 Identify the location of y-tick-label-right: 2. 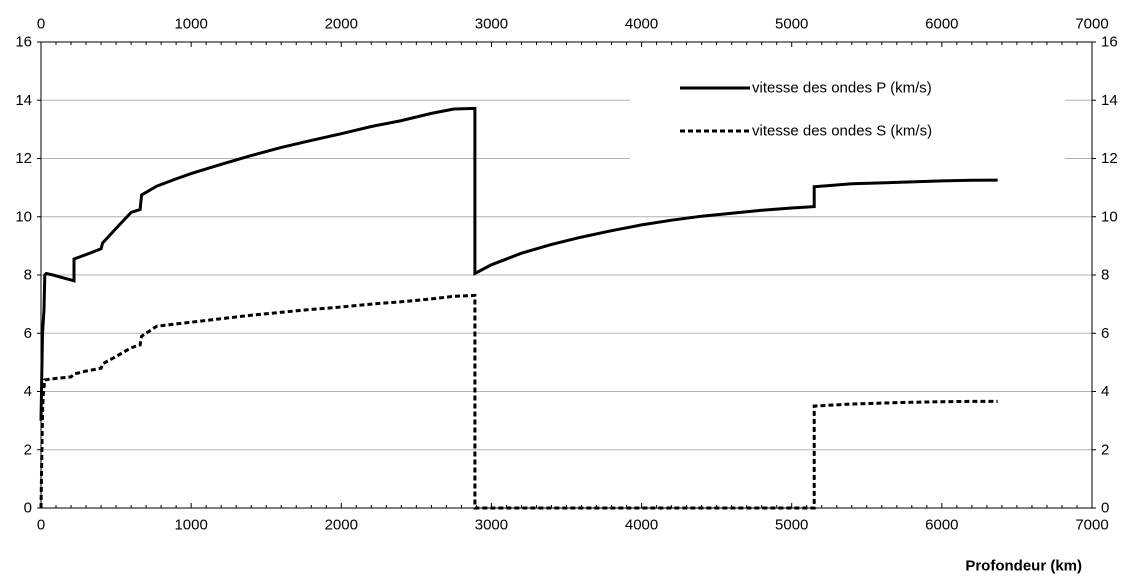
(1105, 449).